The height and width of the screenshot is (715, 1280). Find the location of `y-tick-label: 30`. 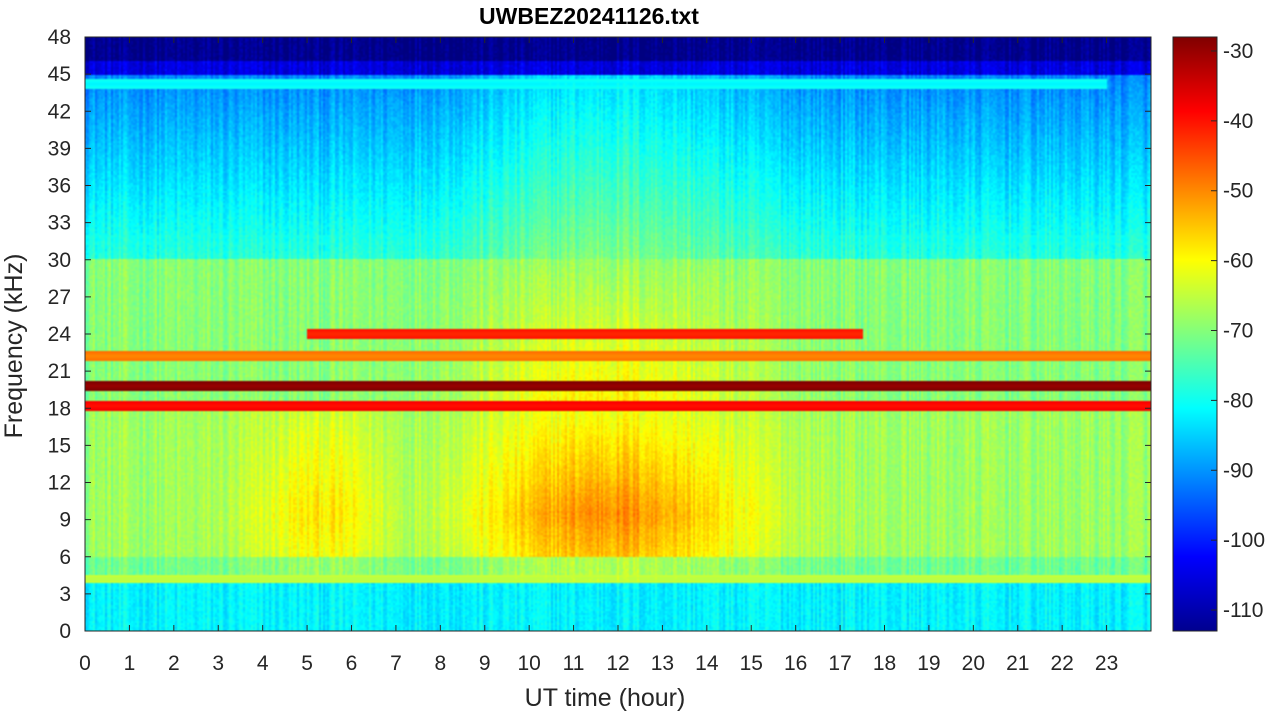

y-tick-label: 30 is located at coordinates (59, 260).